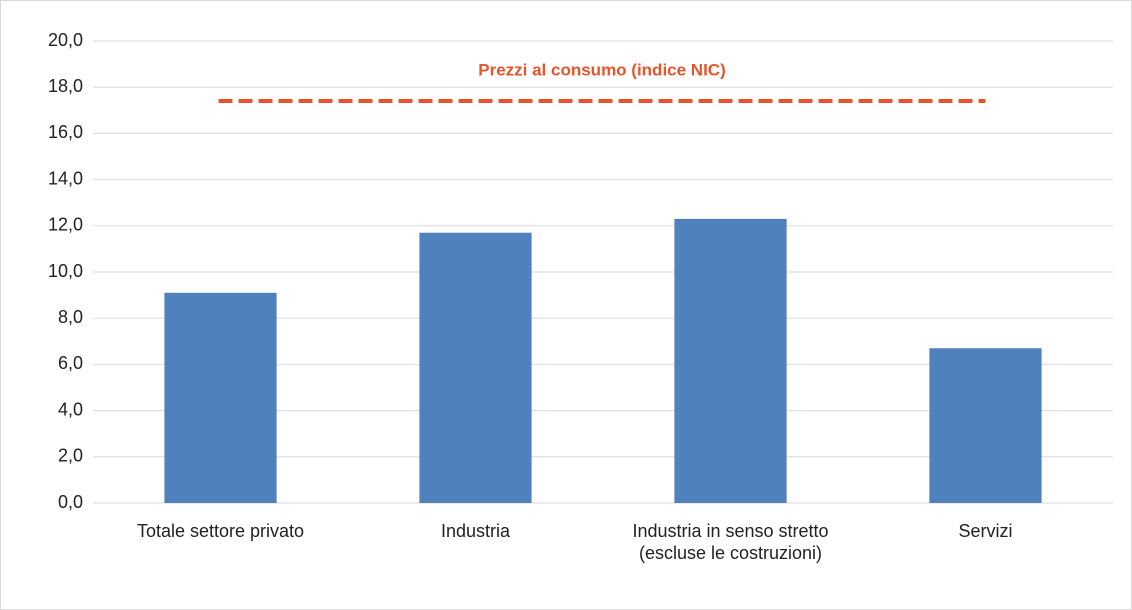  I want to click on y-tick-label: 14,0, so click(65, 178).